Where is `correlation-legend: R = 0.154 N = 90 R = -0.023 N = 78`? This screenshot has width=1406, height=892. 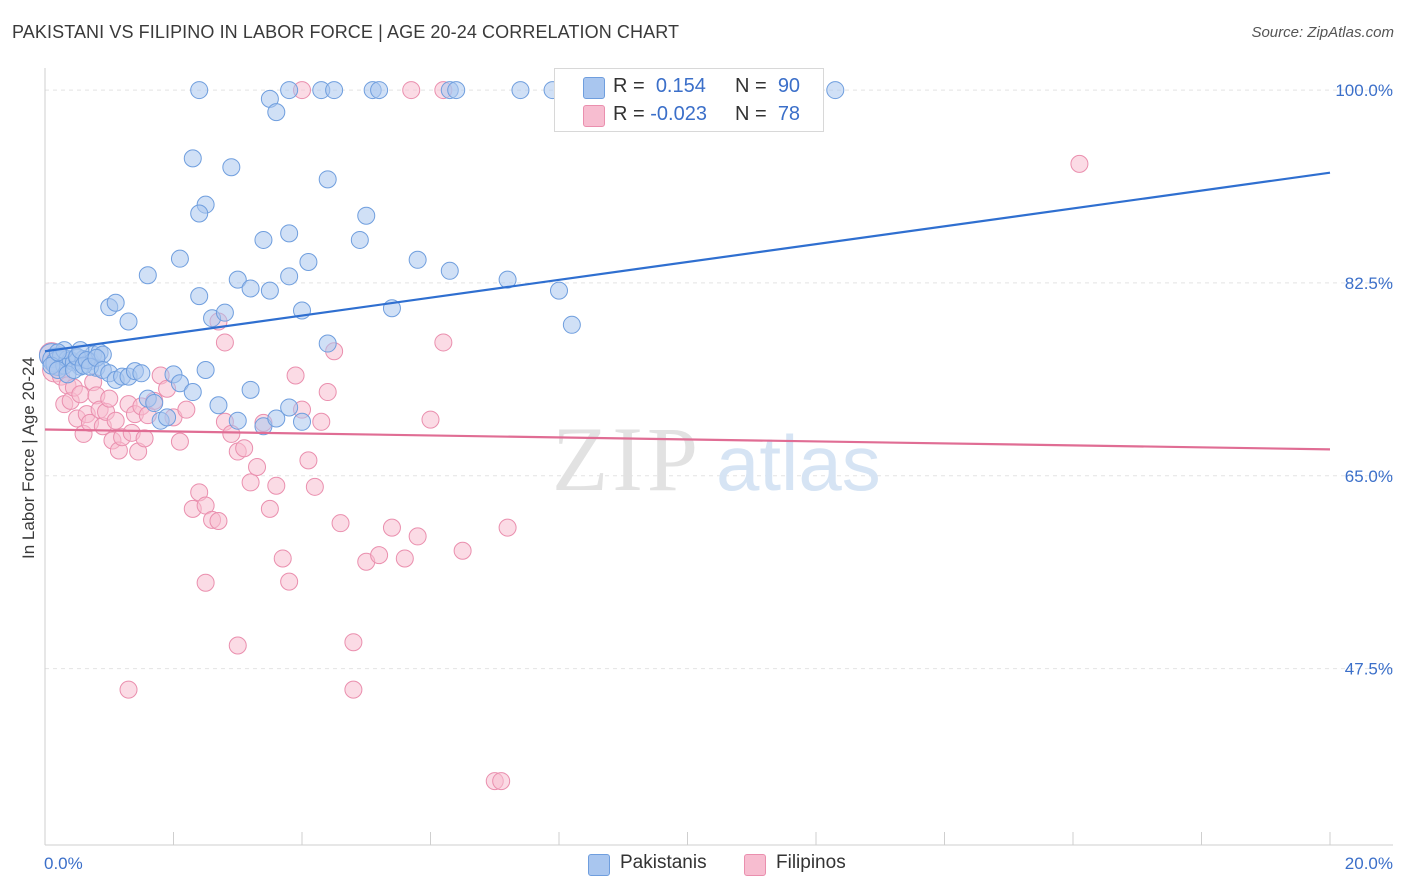 correlation-legend: R = 0.154 N = 90 R = -0.023 N = 78 is located at coordinates (689, 100).